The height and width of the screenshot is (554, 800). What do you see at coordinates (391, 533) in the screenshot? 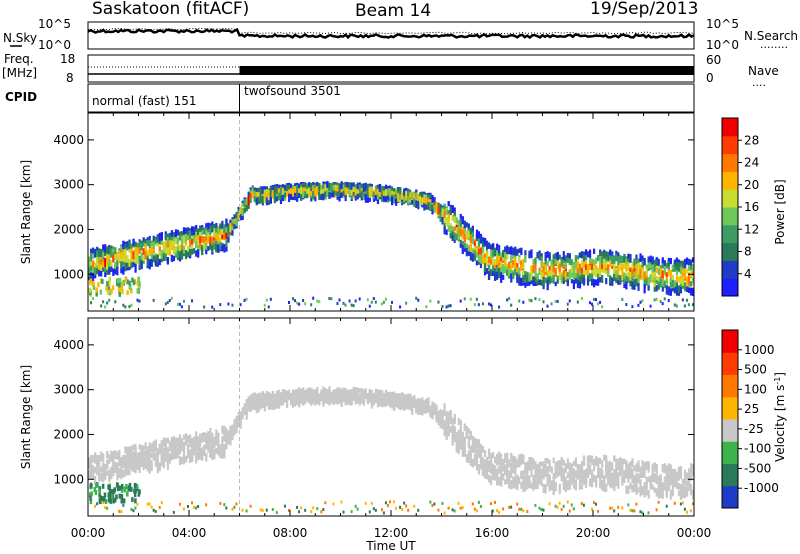
I see `x-axis: 00:00 04:00 08:00 12:00 16:00 20:00 00:00` at bounding box center [391, 533].